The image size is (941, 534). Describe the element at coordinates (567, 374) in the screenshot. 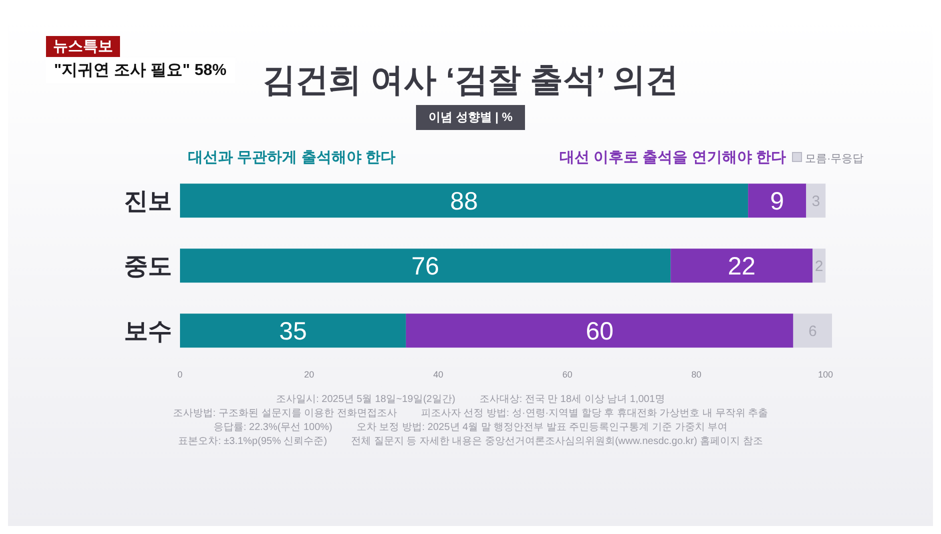

I see `x-tick-label: 60` at that location.